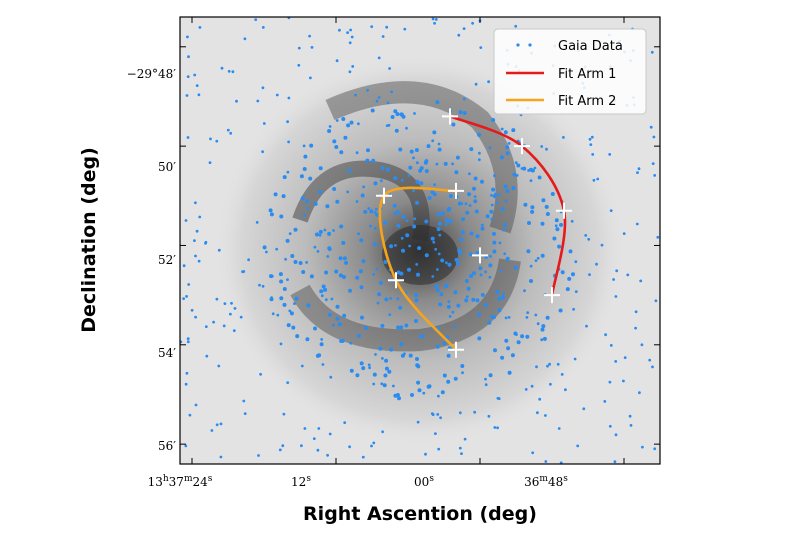 This screenshot has width=804, height=533. I want to click on legend-box, so click(570, 71).